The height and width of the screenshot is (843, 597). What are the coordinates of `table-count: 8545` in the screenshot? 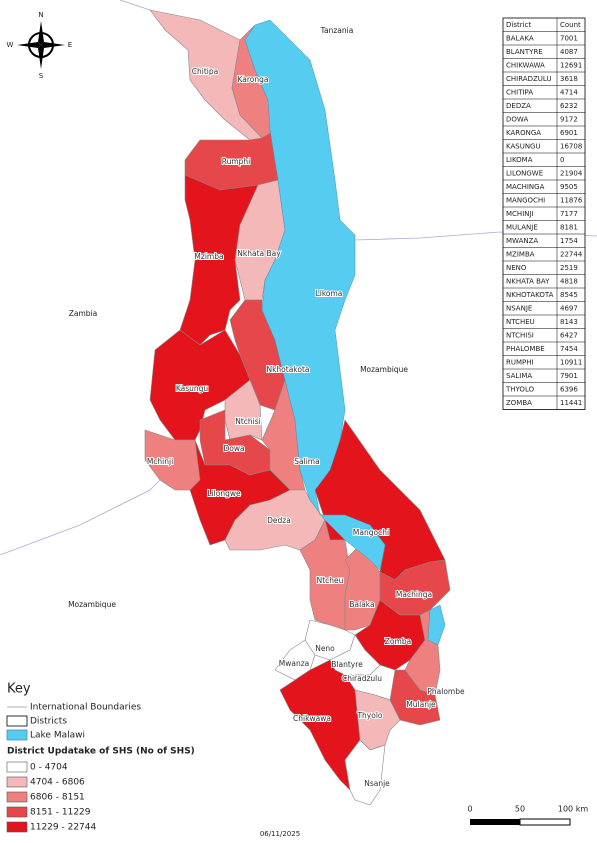 It's located at (569, 295).